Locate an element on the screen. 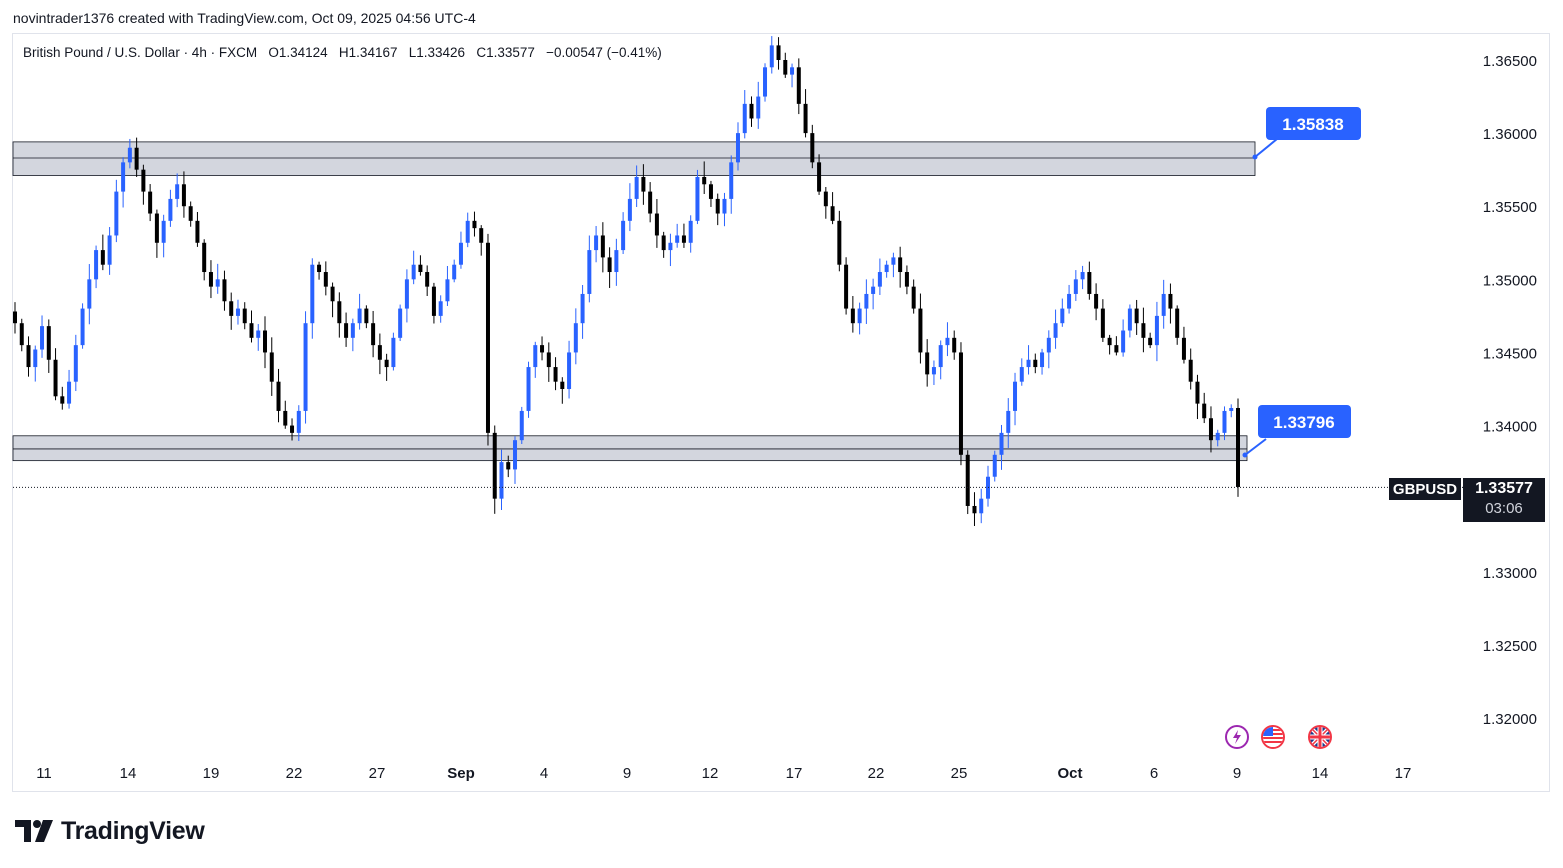 The image size is (1563, 868). brand-logo: TradingView is located at coordinates (110, 831).